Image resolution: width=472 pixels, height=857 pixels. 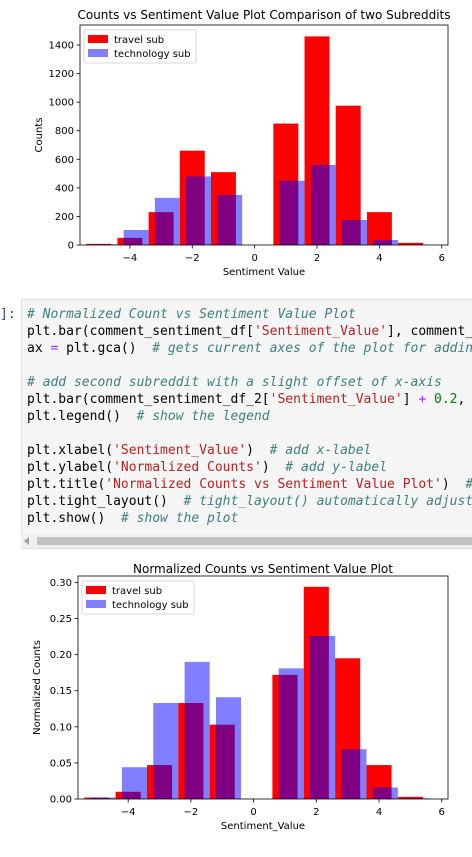 I want to click on y-tick-label: 0.25, so click(x=61, y=619).